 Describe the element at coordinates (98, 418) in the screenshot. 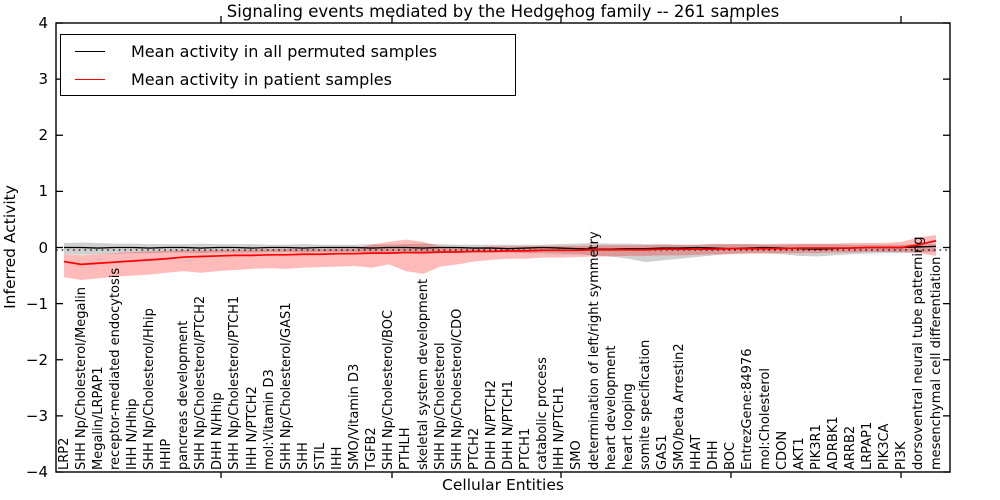

I see `x-tick-label: Megalin/LRPAP1` at that location.